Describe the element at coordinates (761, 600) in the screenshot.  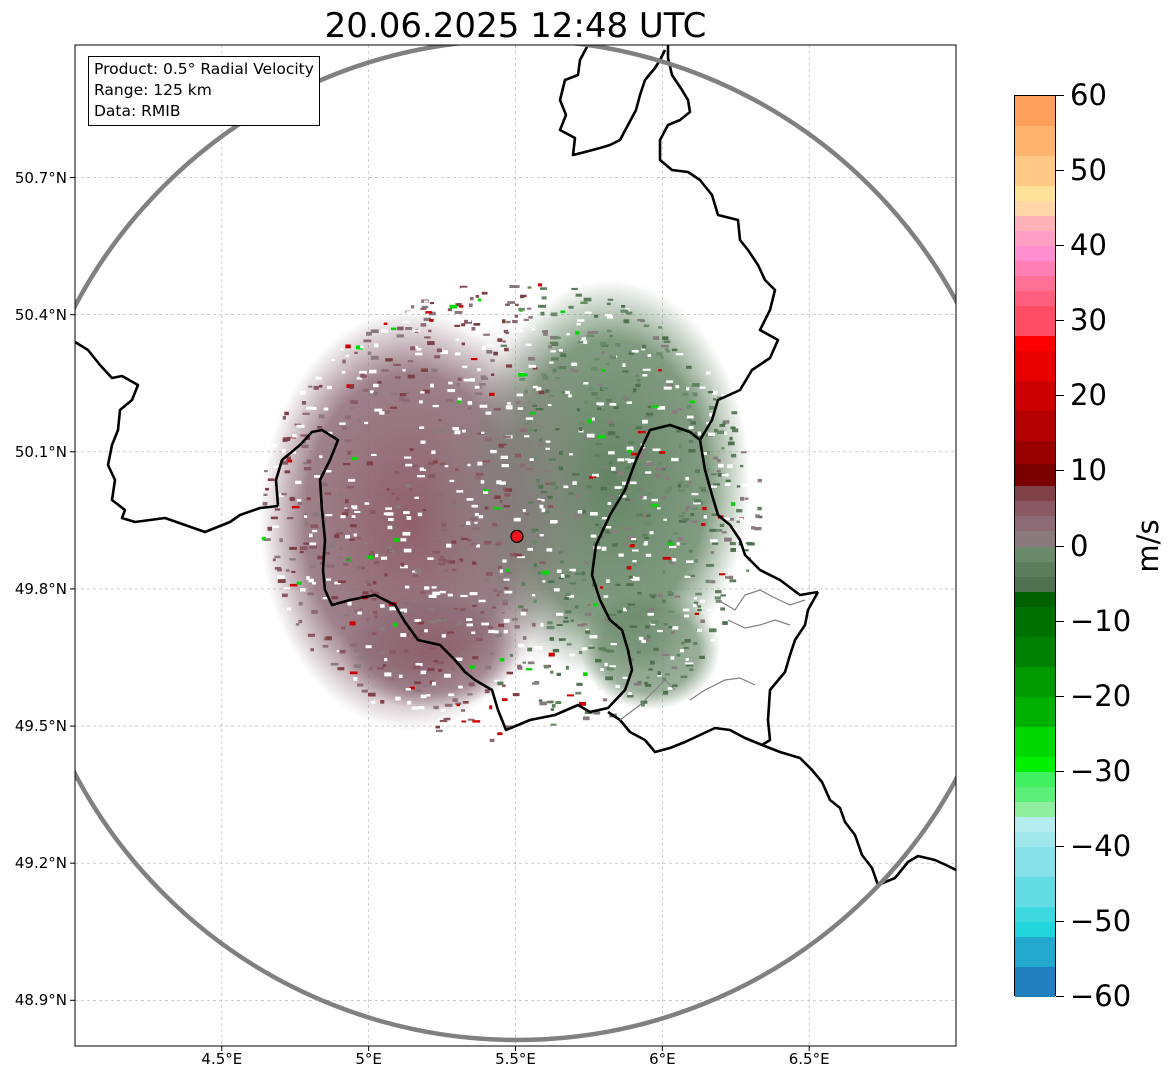
I see `district-boundary-north` at that location.